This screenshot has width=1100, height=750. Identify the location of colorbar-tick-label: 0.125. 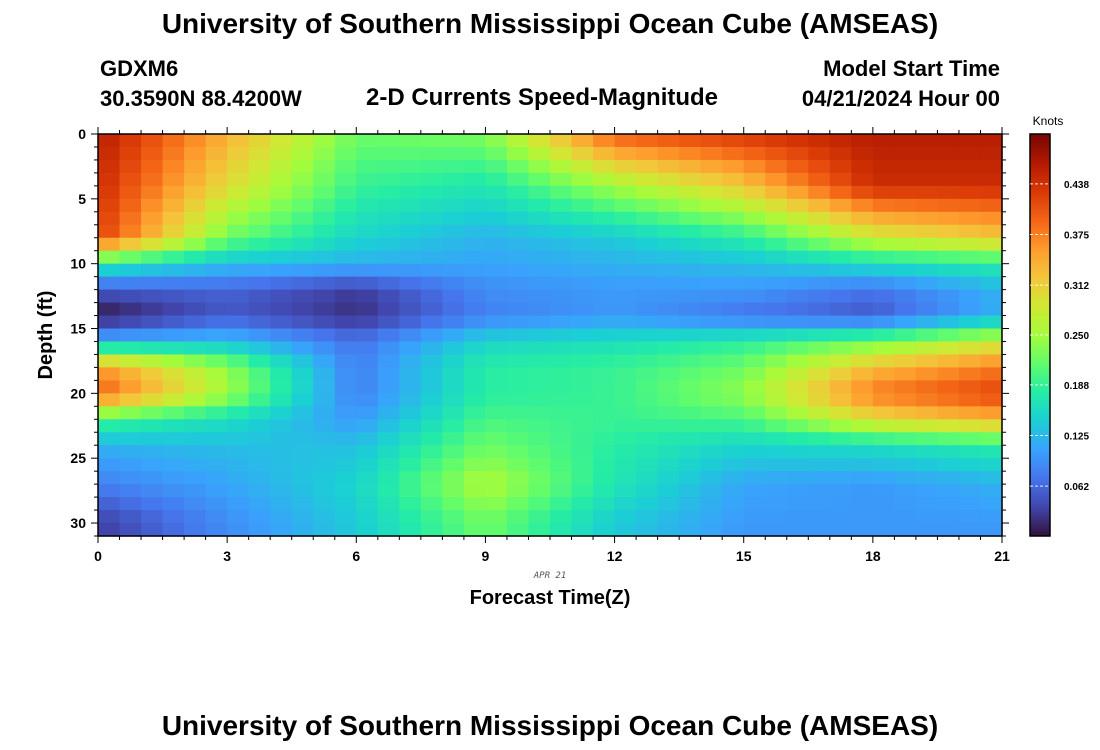
(1076, 437).